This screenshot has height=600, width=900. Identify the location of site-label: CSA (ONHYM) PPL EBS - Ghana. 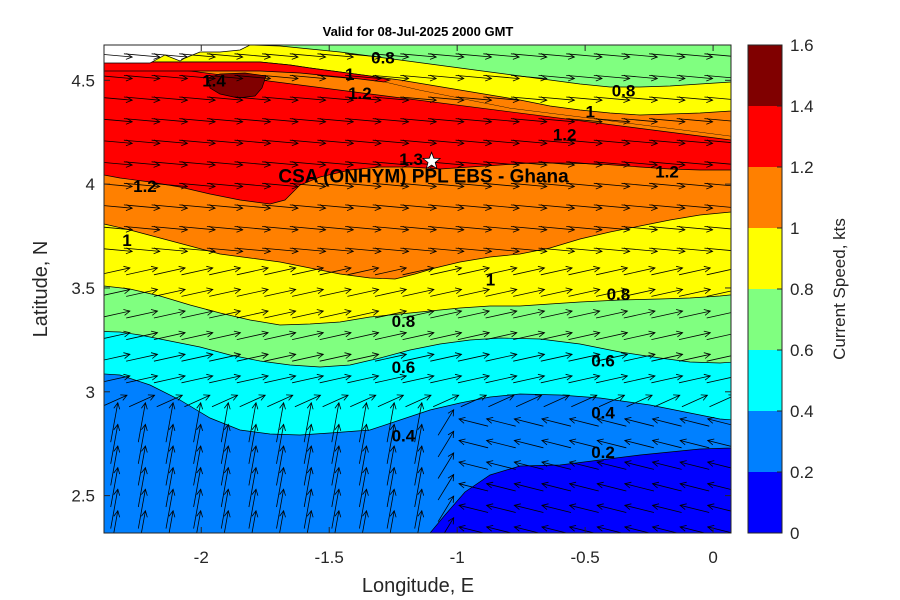
(423, 176).